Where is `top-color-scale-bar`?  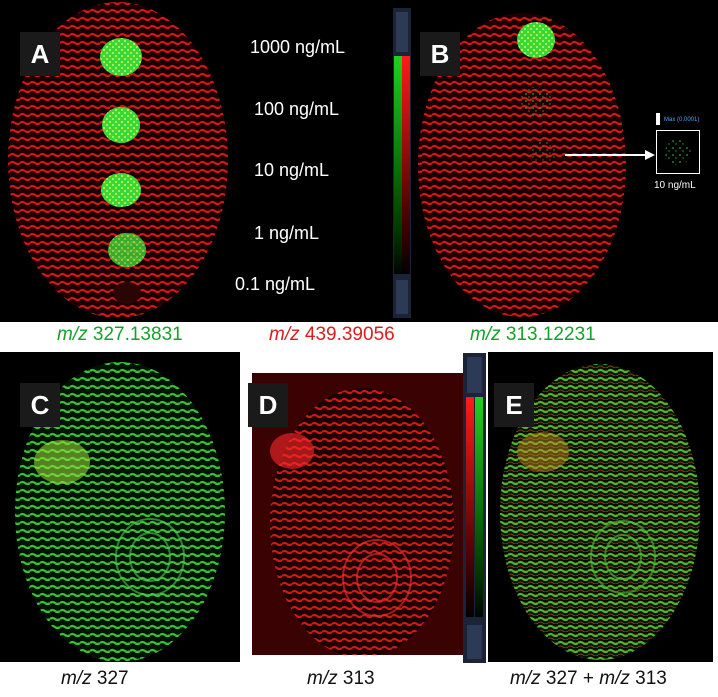 top-color-scale-bar is located at coordinates (402, 163).